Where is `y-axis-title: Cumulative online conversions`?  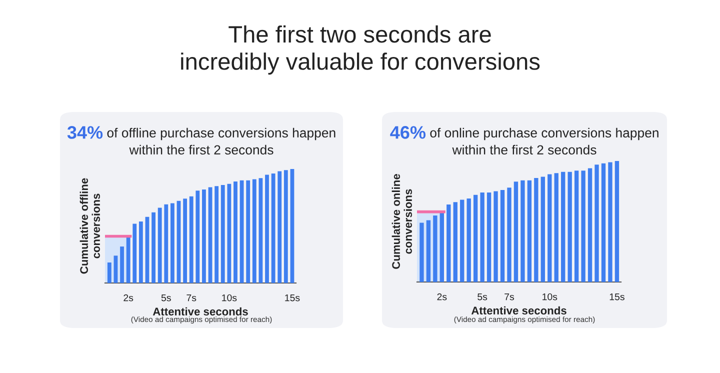 y-axis-title: Cumulative online conversions is located at coordinates (402, 221).